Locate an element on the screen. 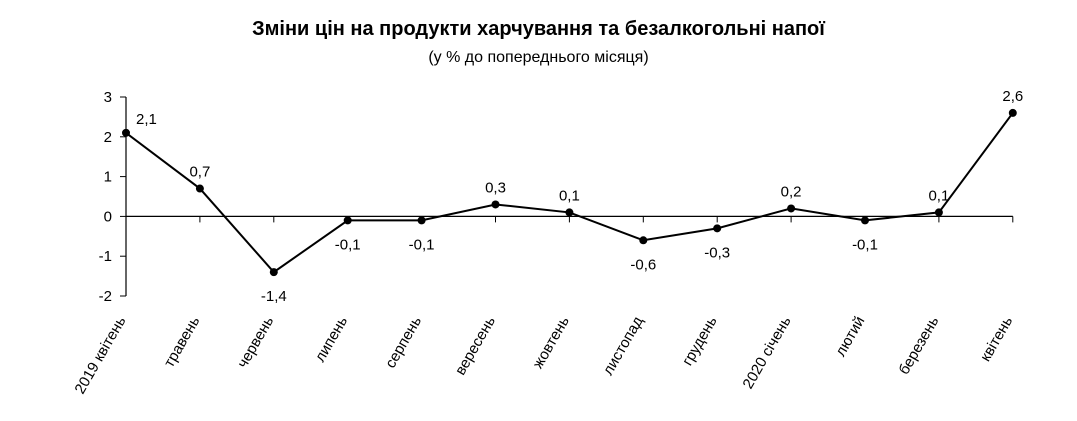 Image resolution: width=1077 pixels, height=421 pixels. chart-subtitle: (у % до попереднього місяця) is located at coordinates (538, 57).